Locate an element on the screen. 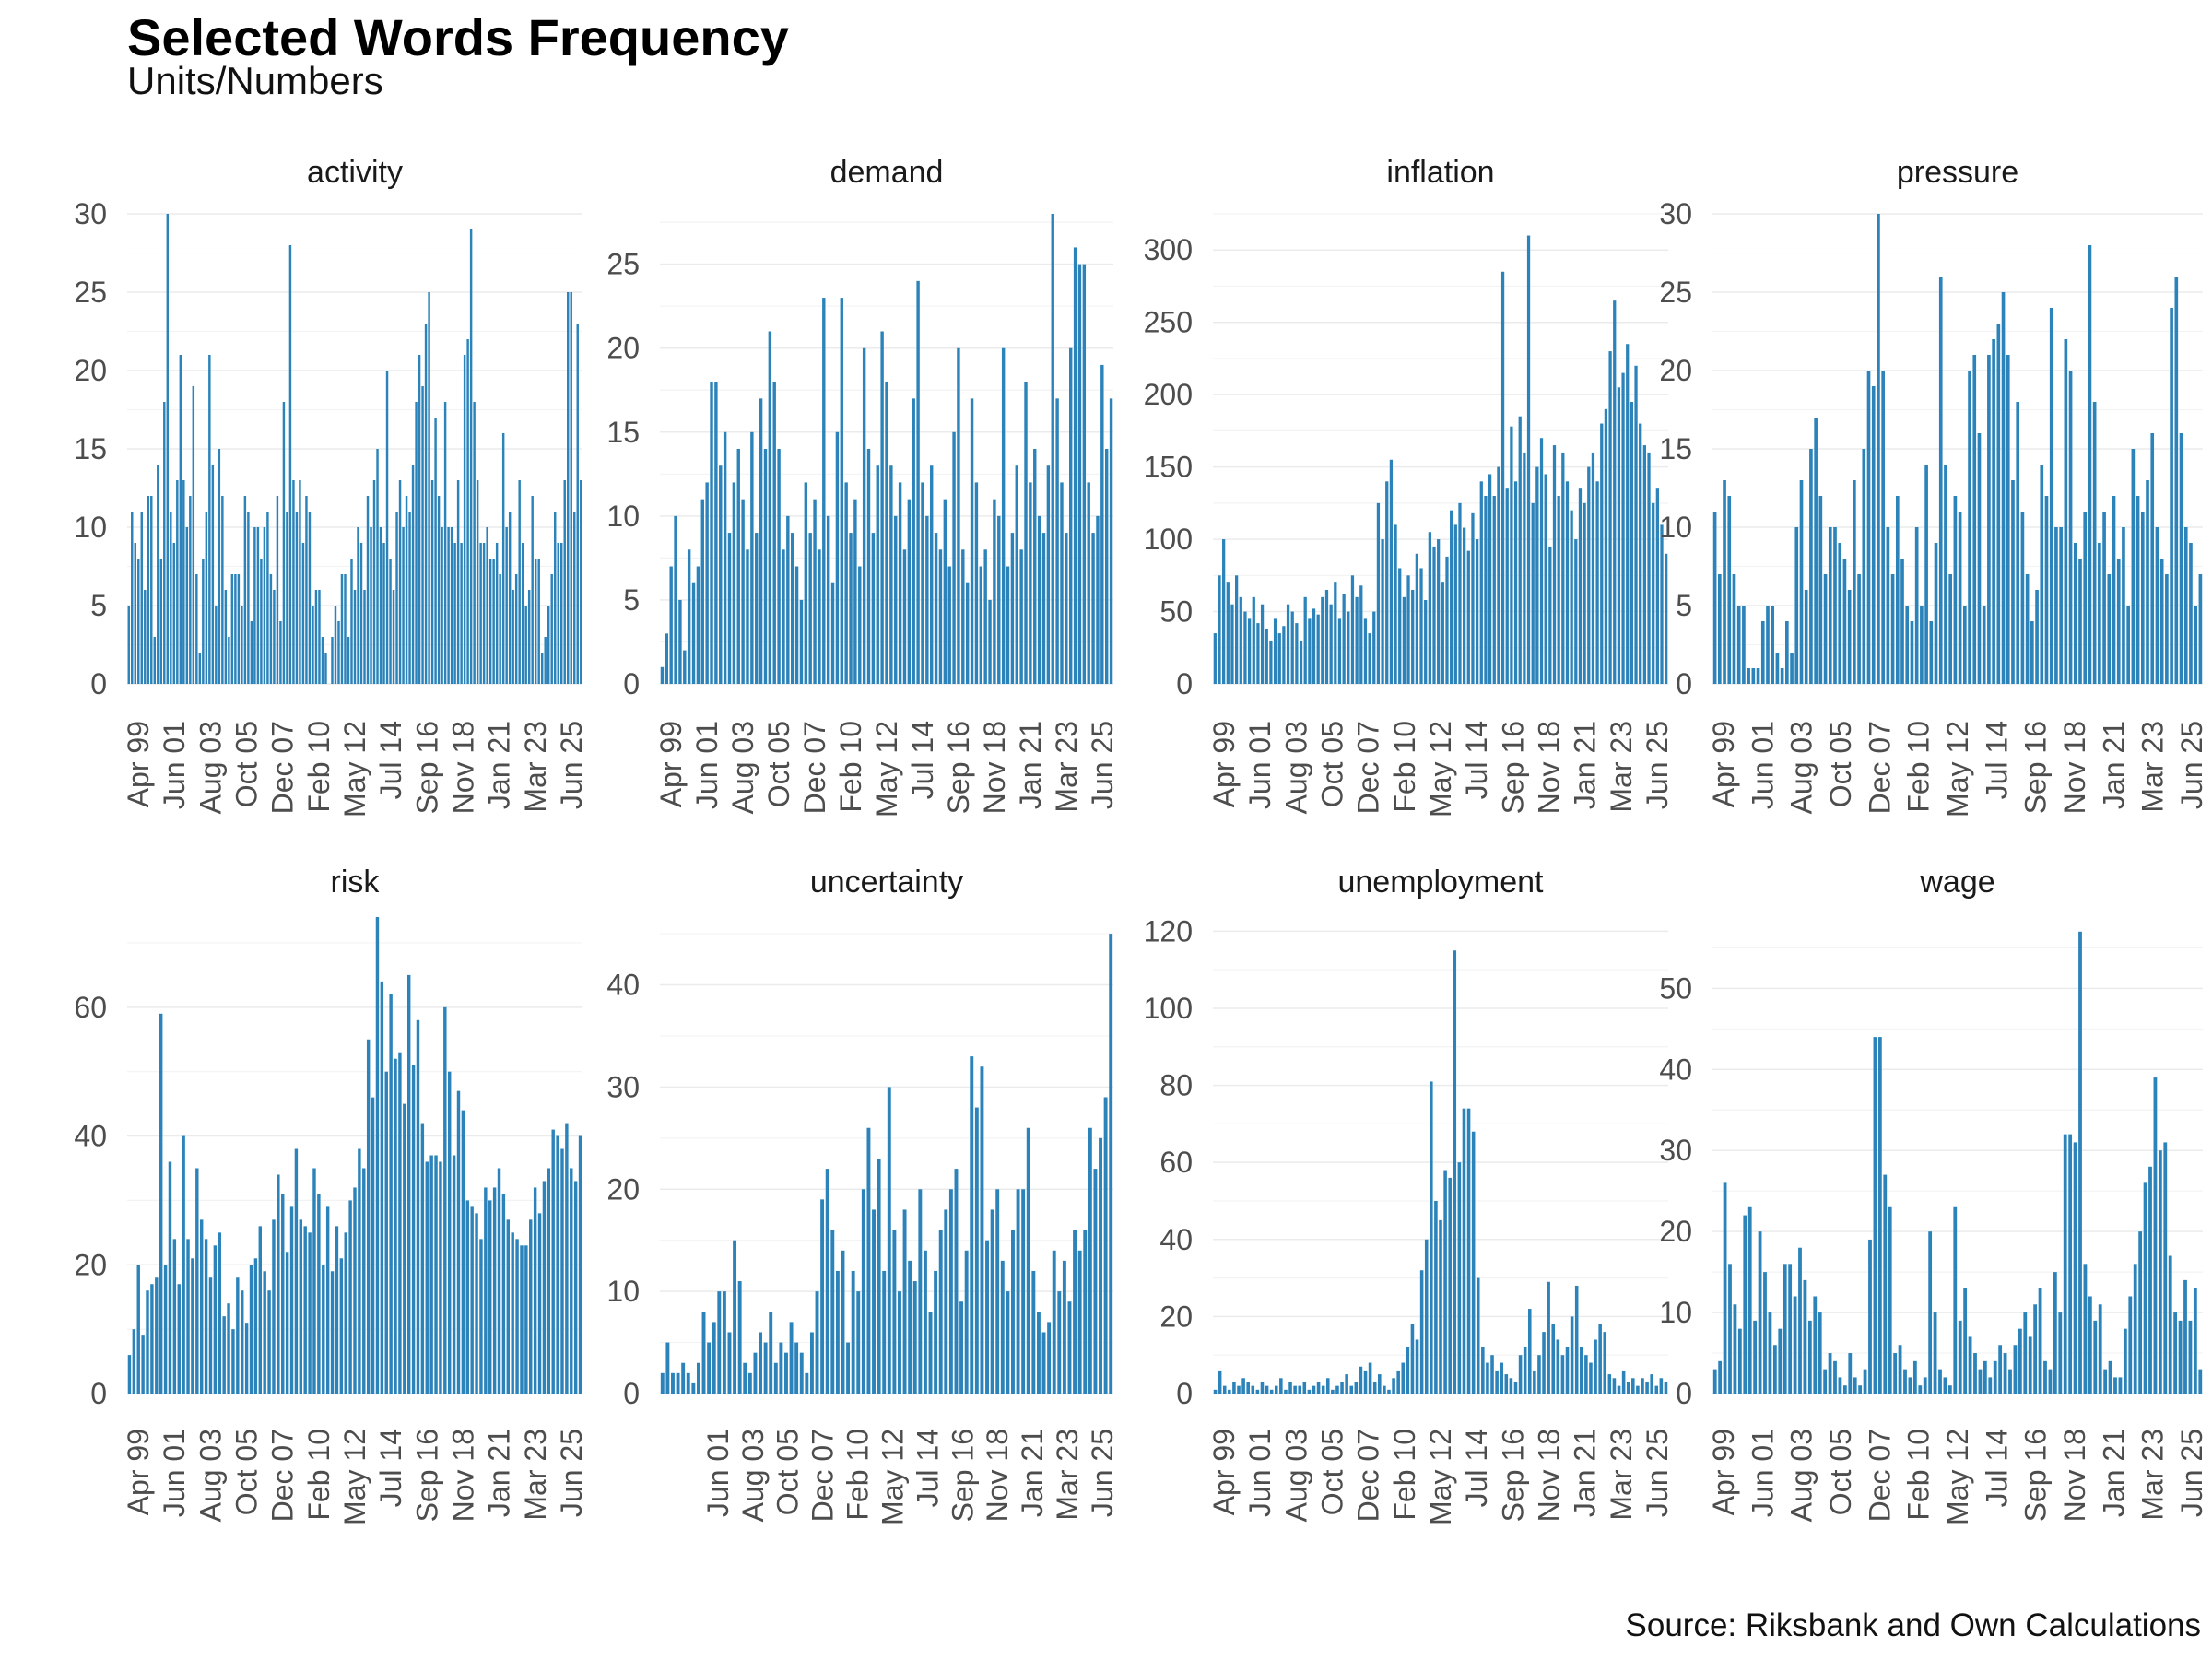 This screenshot has height=1659, width=2212. x-tick-label: Sep 16 is located at coordinates (2036, 767).